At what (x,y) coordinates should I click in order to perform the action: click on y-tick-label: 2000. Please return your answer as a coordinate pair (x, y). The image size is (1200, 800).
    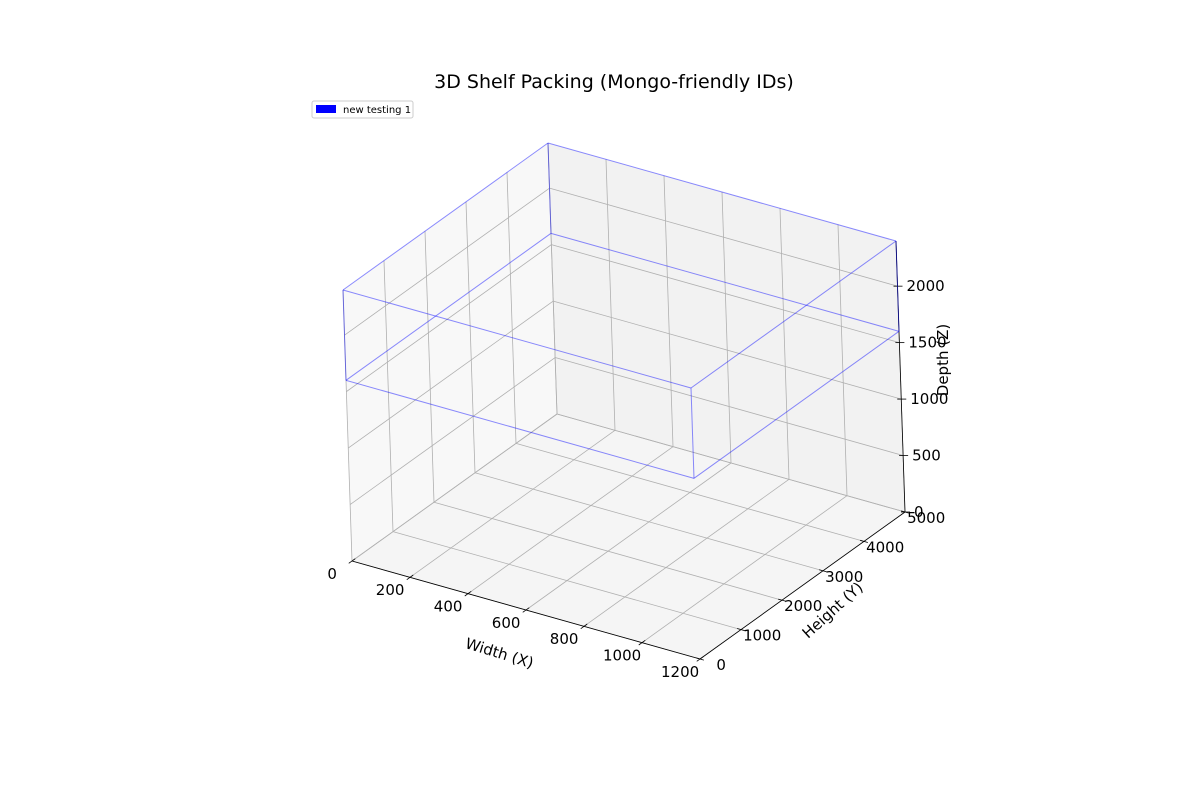
    Looking at the image, I should click on (803, 606).